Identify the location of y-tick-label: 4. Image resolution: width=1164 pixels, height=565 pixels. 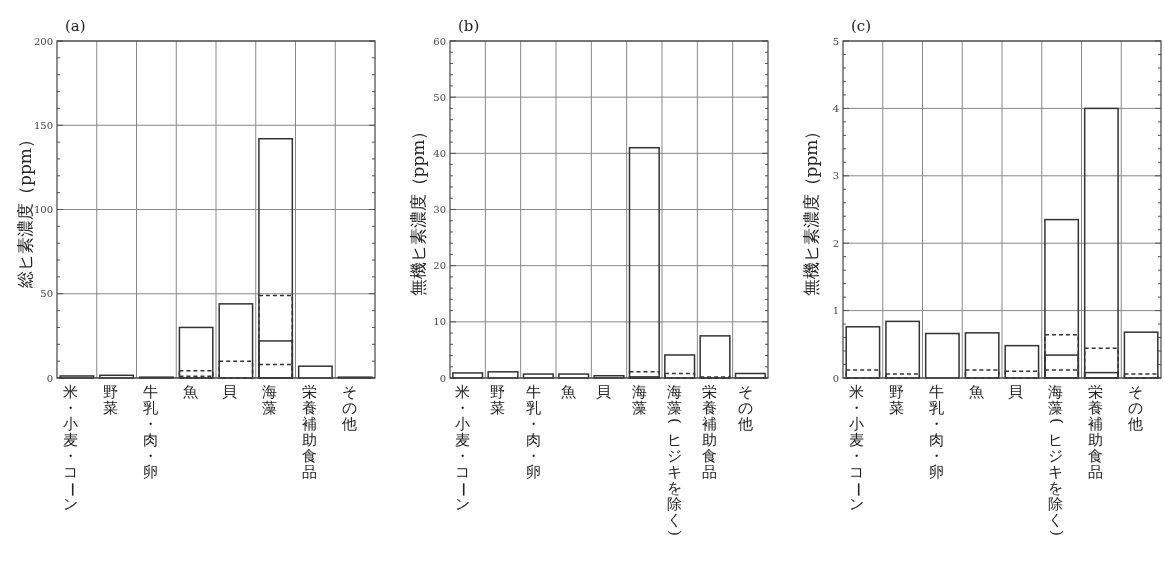
(835, 108).